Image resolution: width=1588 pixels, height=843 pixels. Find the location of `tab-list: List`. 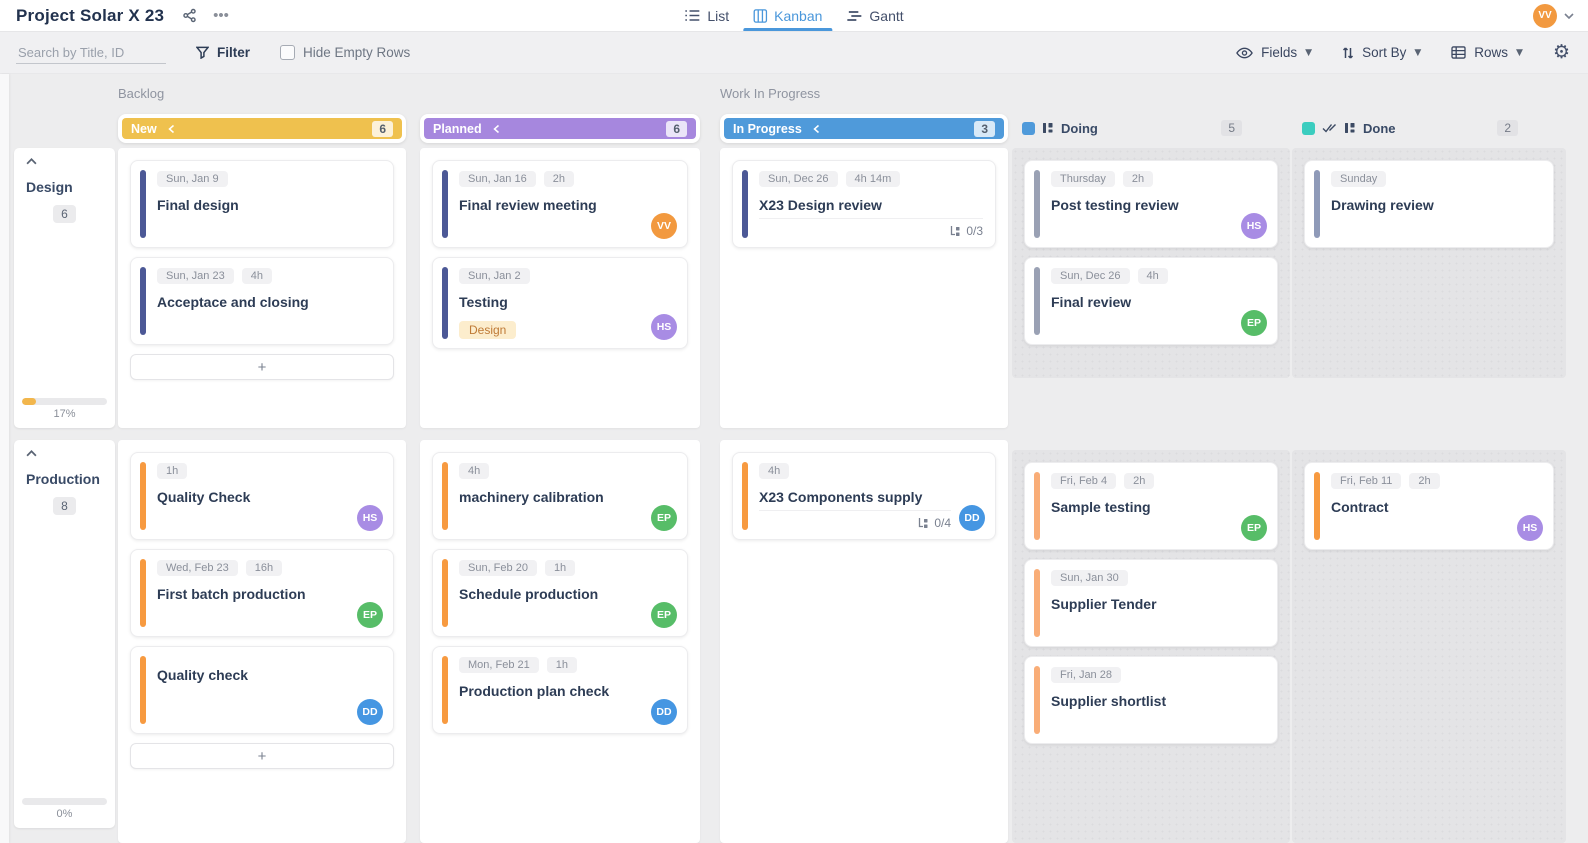

tab-list: List is located at coordinates (706, 15).